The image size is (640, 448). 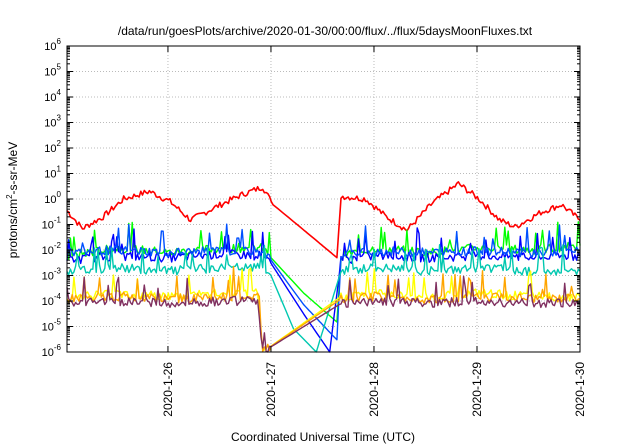 What do you see at coordinates (52, 300) in the screenshot?
I see `y-tick-label: 10⁻⁴` at bounding box center [52, 300].